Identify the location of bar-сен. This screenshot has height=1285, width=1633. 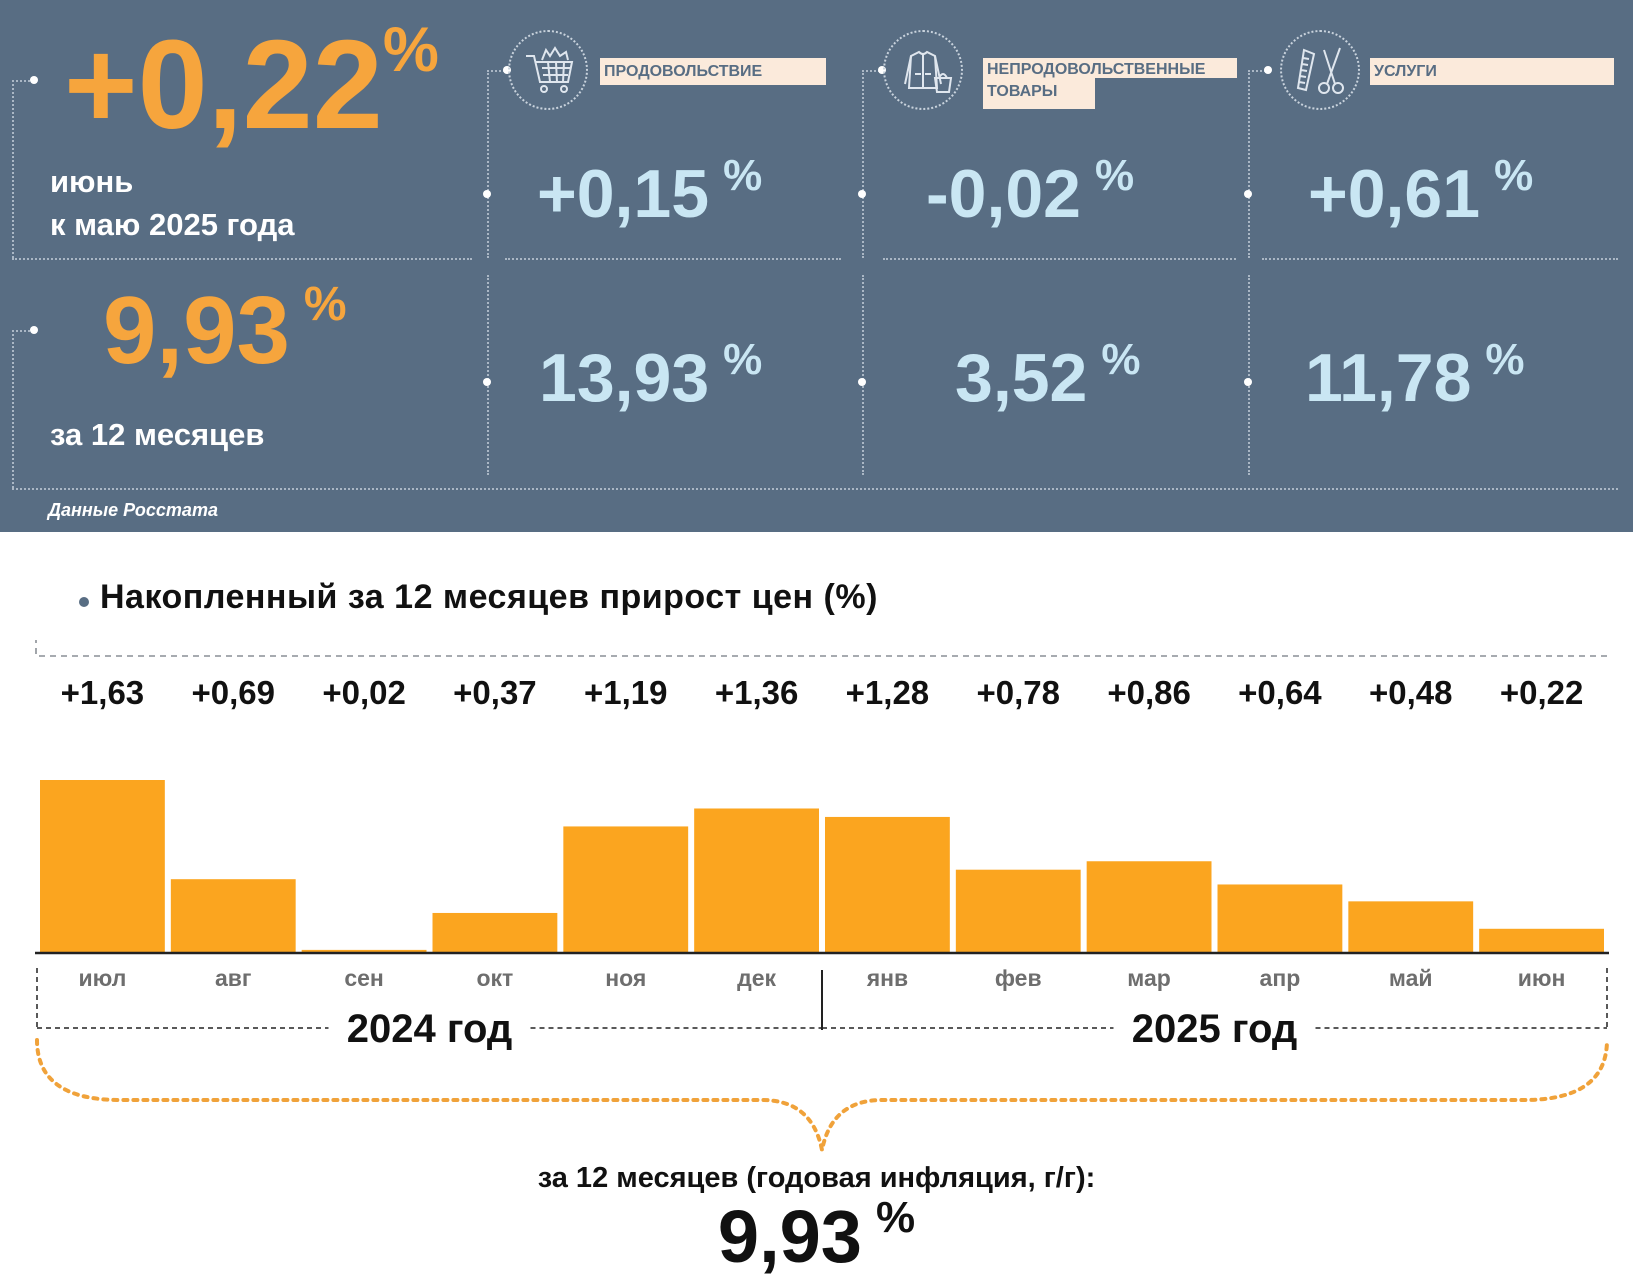
(364, 950).